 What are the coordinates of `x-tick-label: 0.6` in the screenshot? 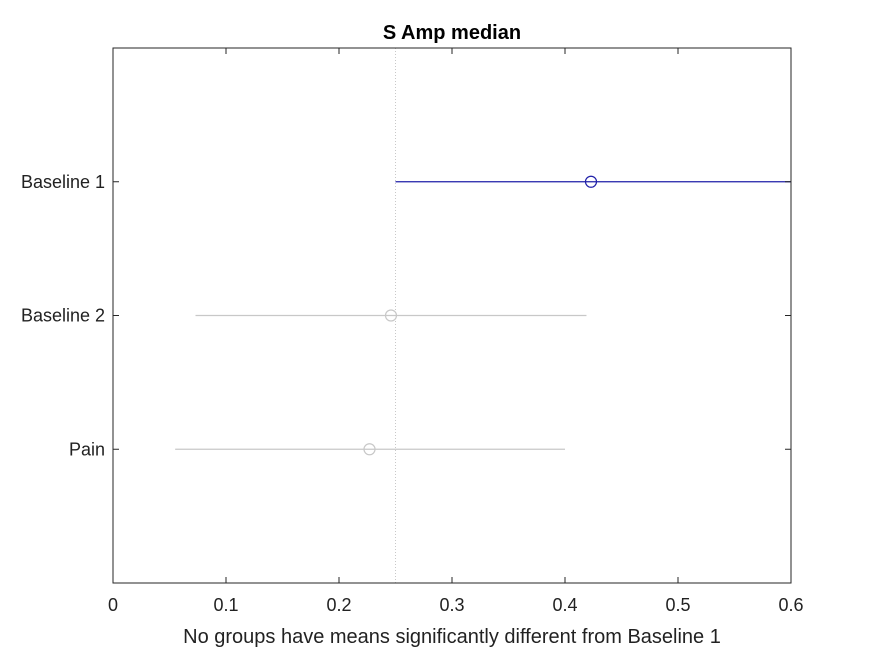 It's located at (790, 605).